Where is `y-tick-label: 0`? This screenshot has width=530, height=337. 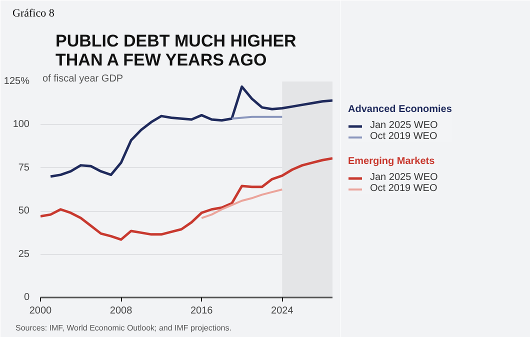 y-tick-label: 0 is located at coordinates (27, 297).